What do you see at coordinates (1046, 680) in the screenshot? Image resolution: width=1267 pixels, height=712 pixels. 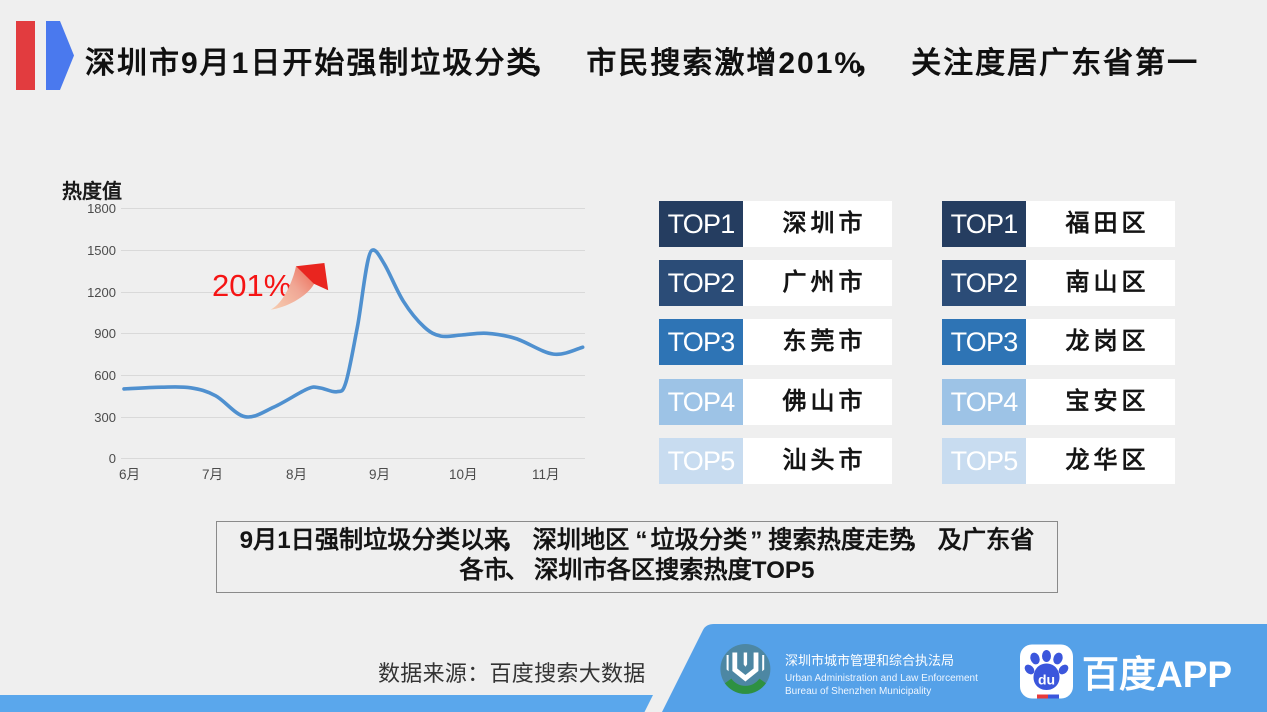 I see `svg-text: du` at bounding box center [1046, 680].